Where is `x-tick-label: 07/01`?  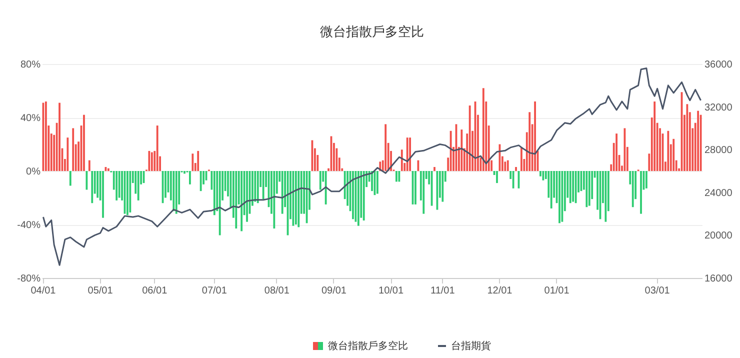
x-tick-label: 07/01 is located at coordinates (215, 291).